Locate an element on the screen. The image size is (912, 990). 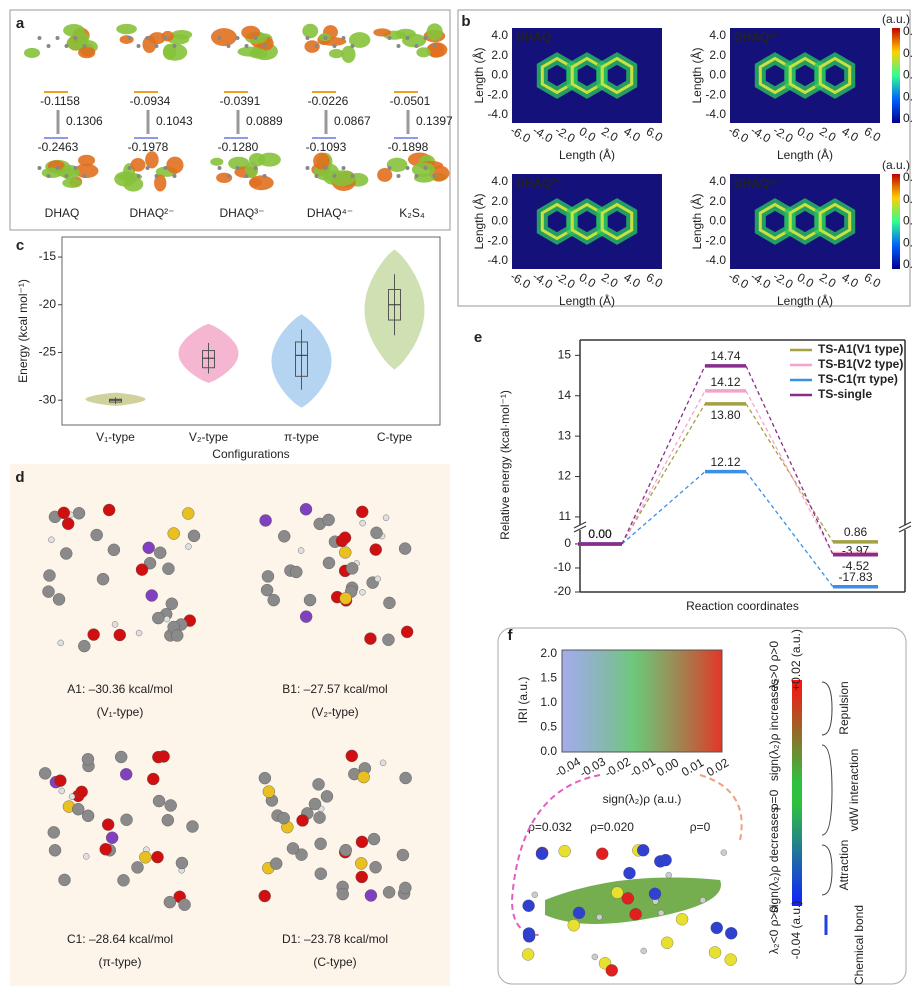
configuration: (V₂-type) is located at coordinates (334, 712).